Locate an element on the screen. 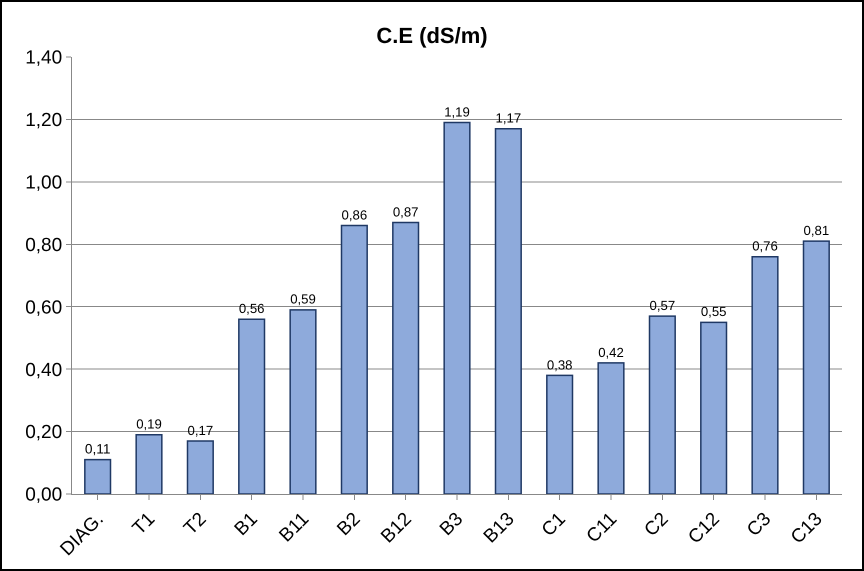  data-label: 0,17 is located at coordinates (201, 430).